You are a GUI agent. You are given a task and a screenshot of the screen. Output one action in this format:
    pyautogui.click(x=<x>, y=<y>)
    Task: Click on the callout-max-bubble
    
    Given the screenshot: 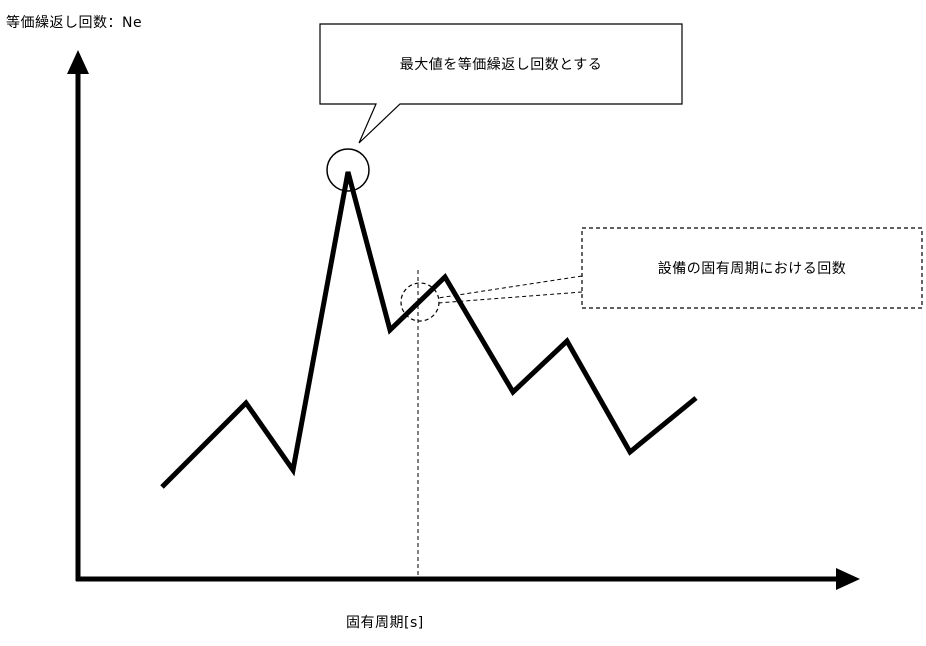 What is the action you would take?
    pyautogui.click(x=501, y=83)
    